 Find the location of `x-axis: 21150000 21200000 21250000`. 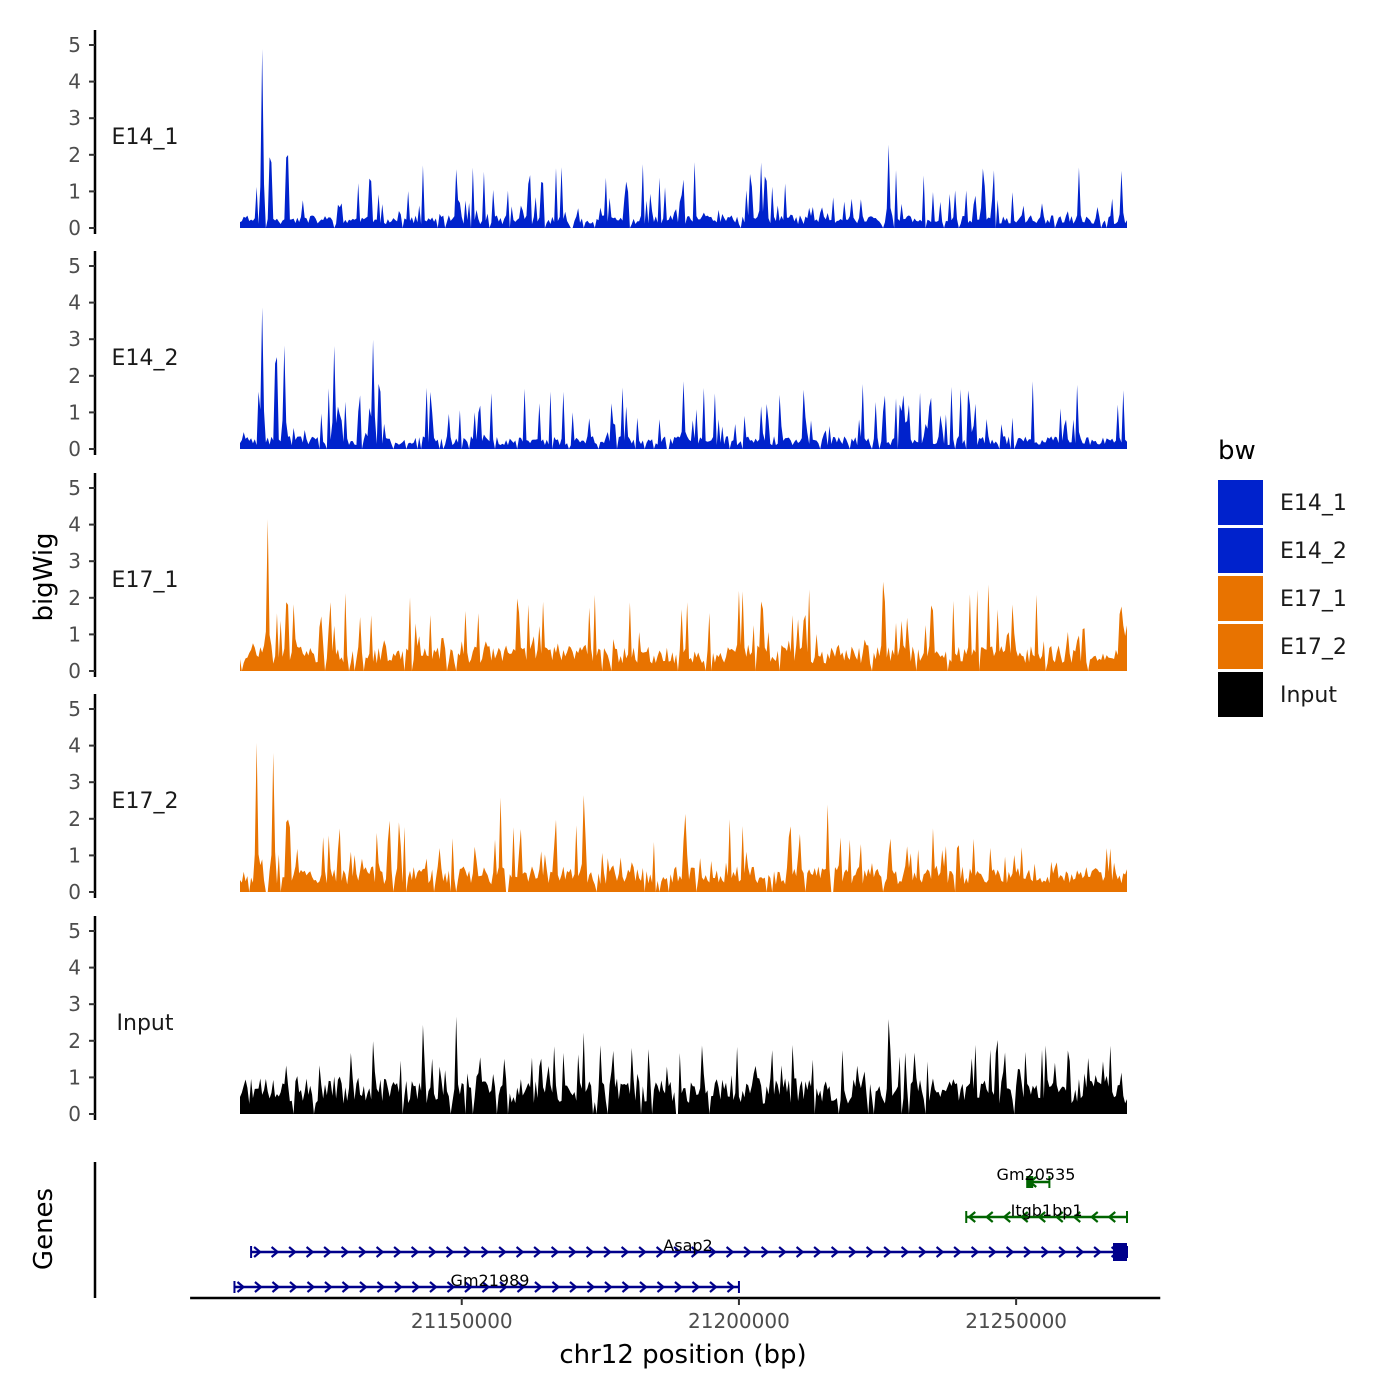

x-axis: 21150000 21200000 21250000 is located at coordinates (675, 1314).